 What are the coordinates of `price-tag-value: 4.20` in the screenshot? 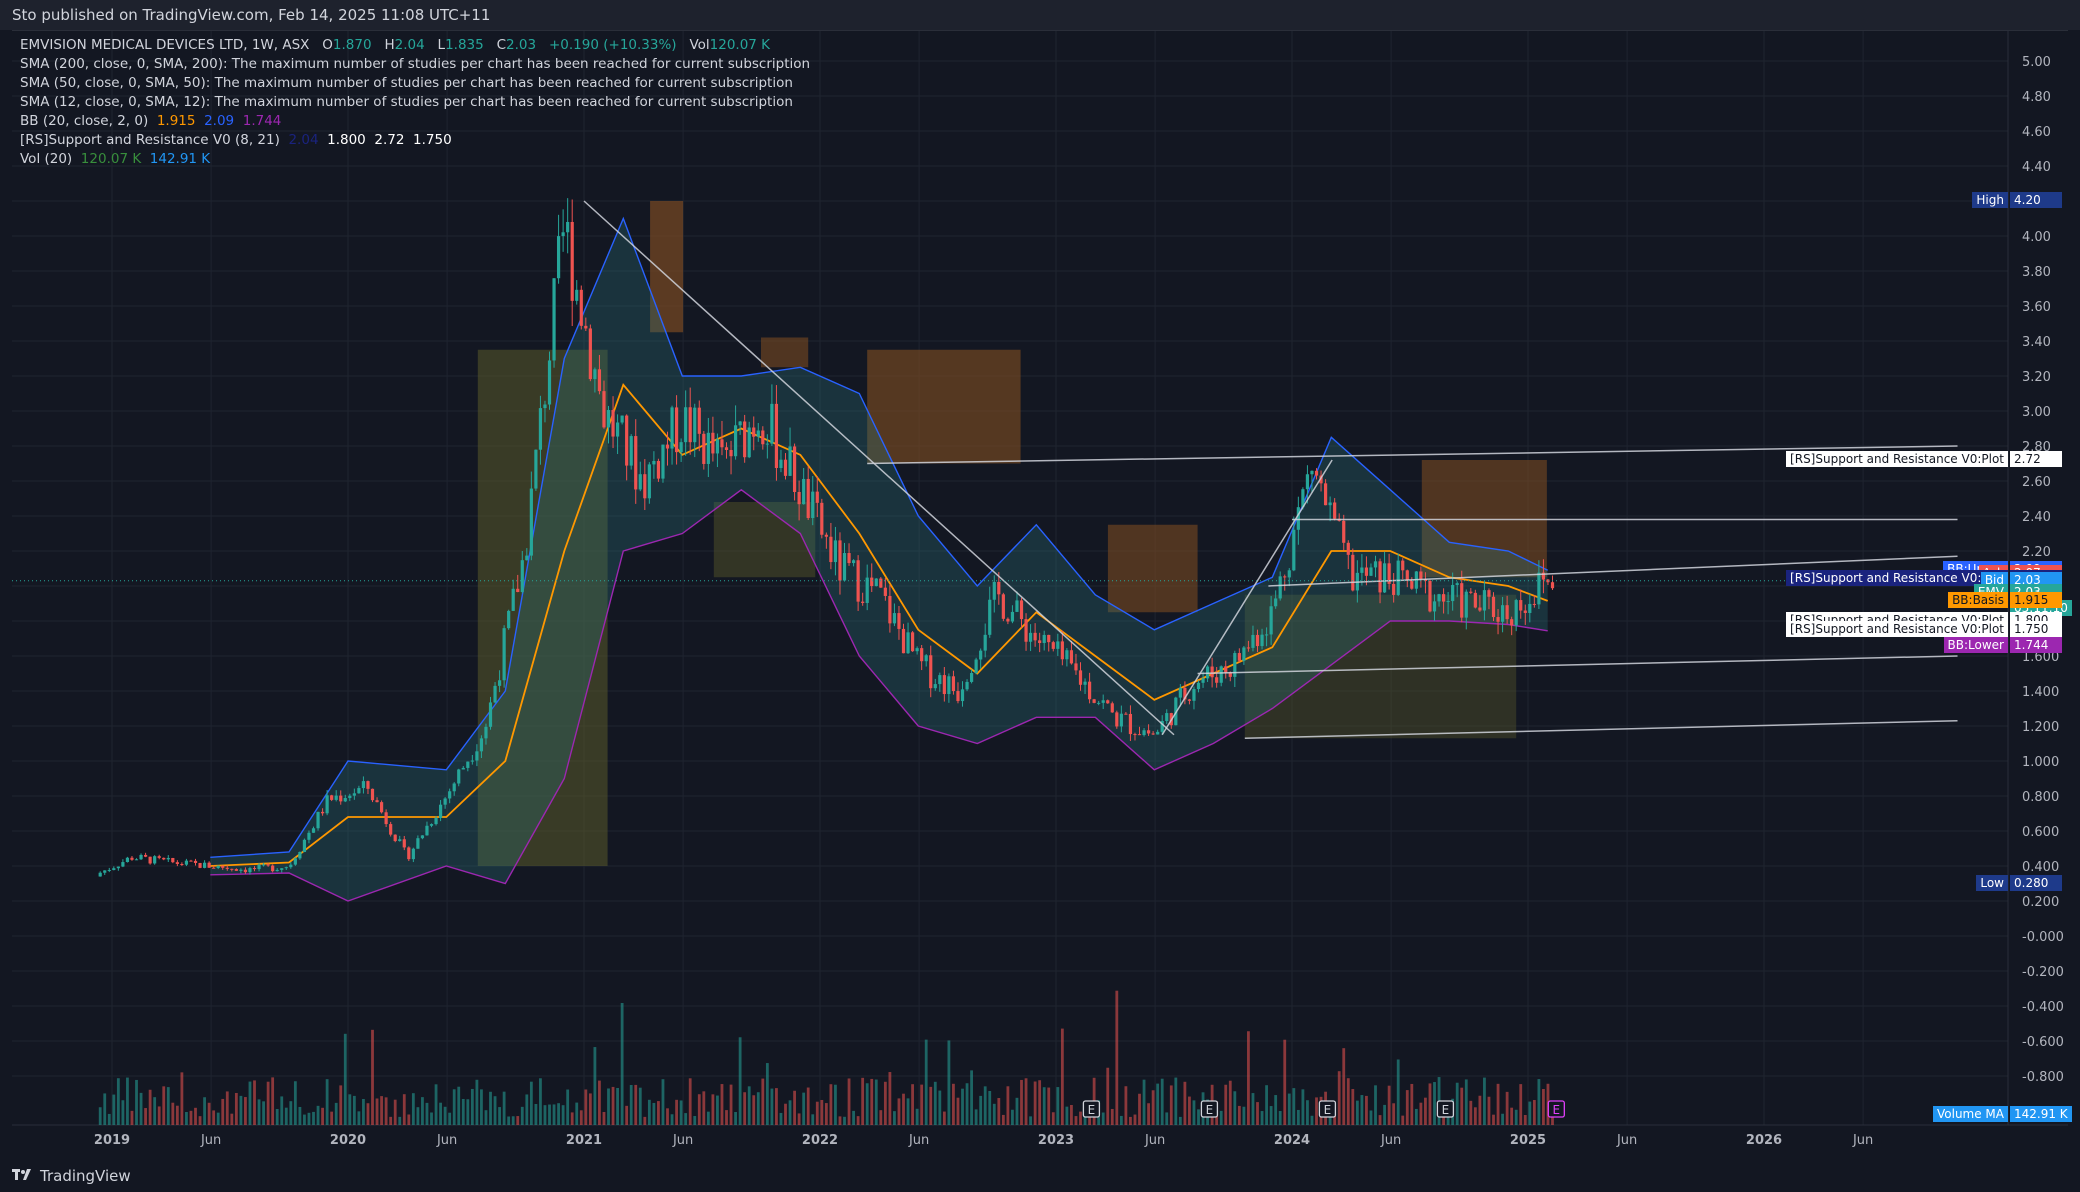 It's located at (2036, 200).